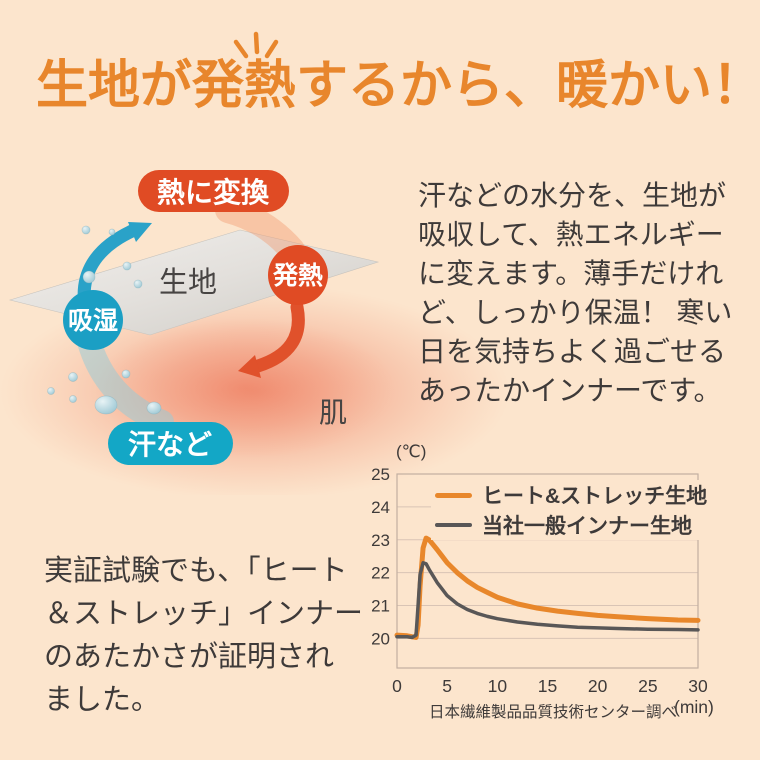 The width and height of the screenshot is (760, 760). I want to click on fabric-label: 生地, so click(188, 282).